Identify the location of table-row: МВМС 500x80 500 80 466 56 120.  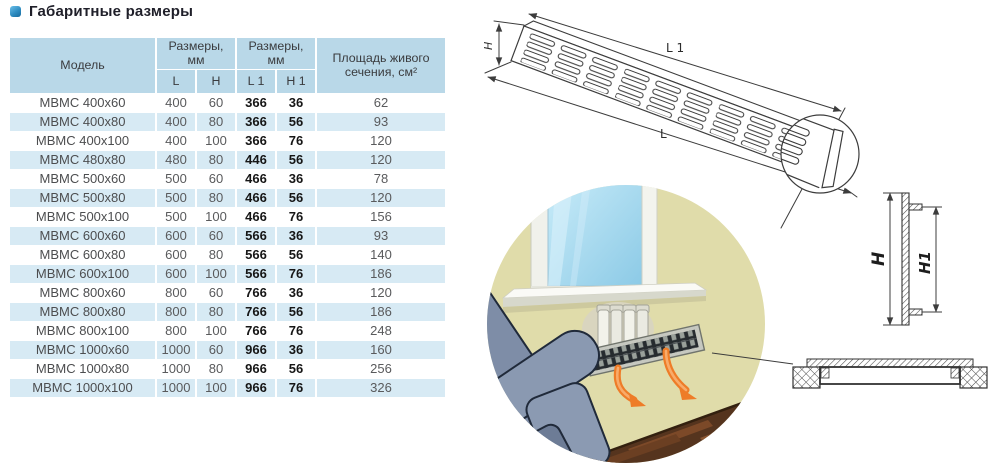
(228, 197).